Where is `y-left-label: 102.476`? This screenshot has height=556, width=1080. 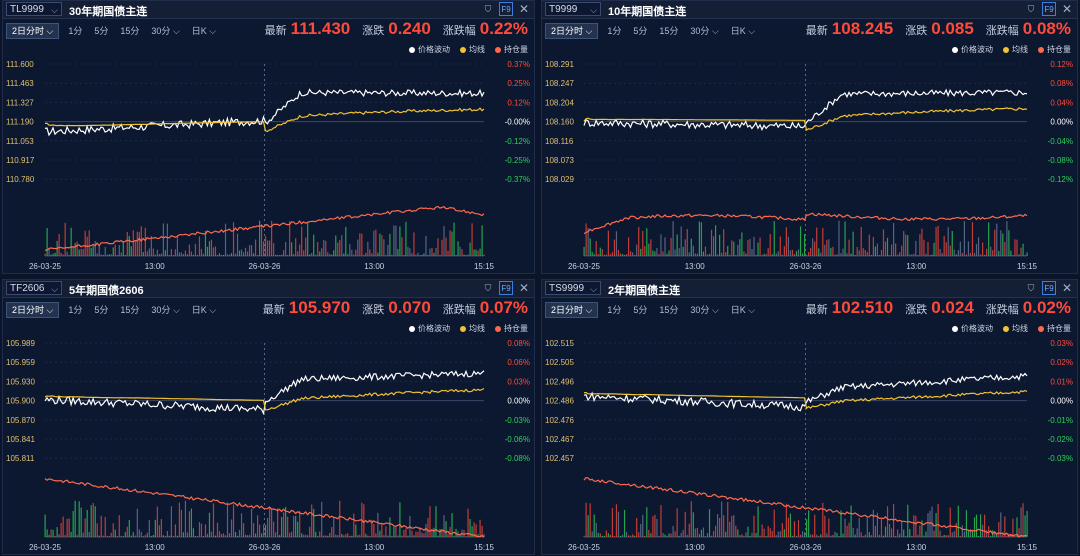
y-left-label: 102.476 is located at coordinates (559, 420).